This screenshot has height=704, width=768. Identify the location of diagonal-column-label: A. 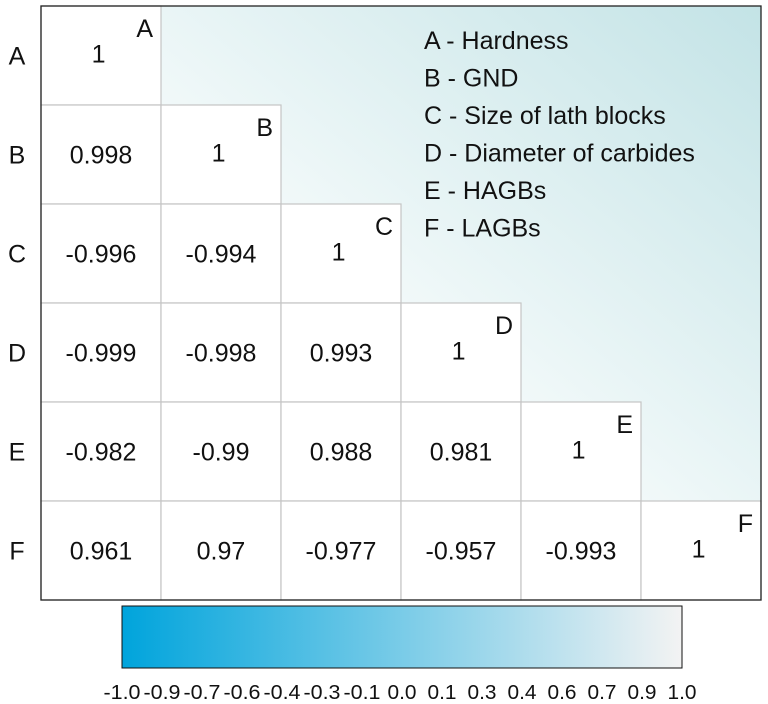
(144, 29).